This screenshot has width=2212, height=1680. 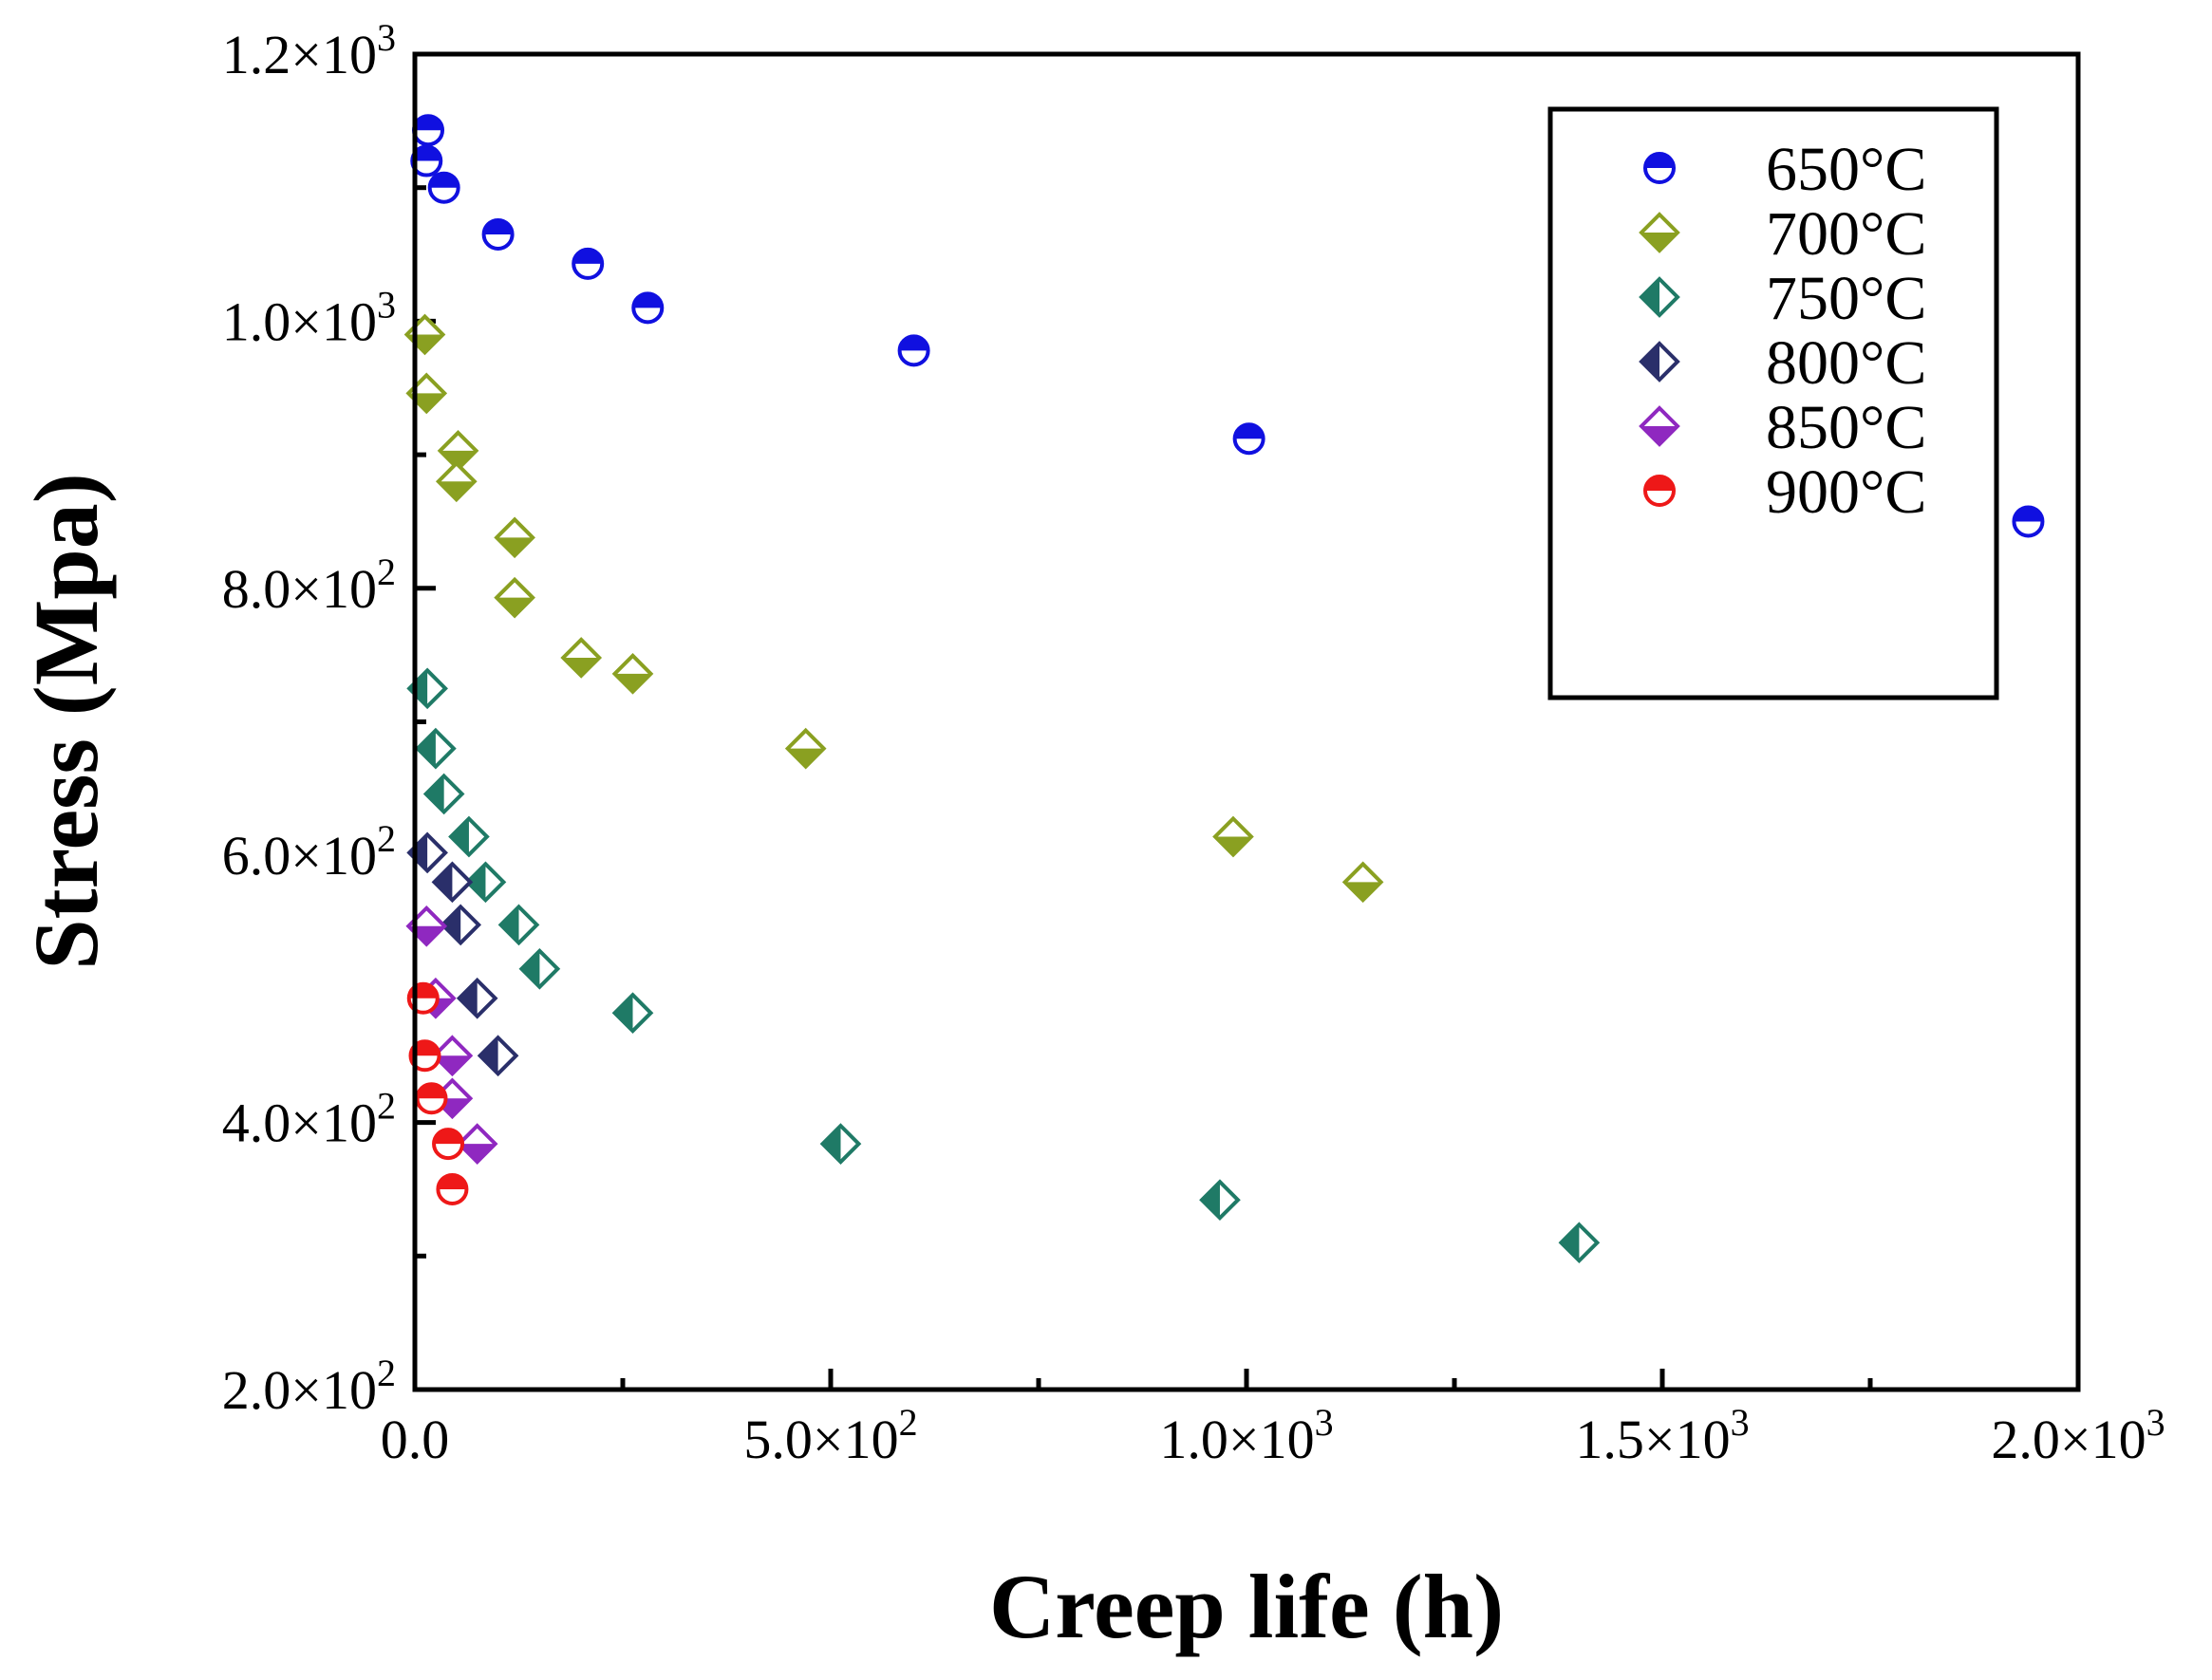 What do you see at coordinates (1846, 298) in the screenshot?
I see `legend-label: 750°C` at bounding box center [1846, 298].